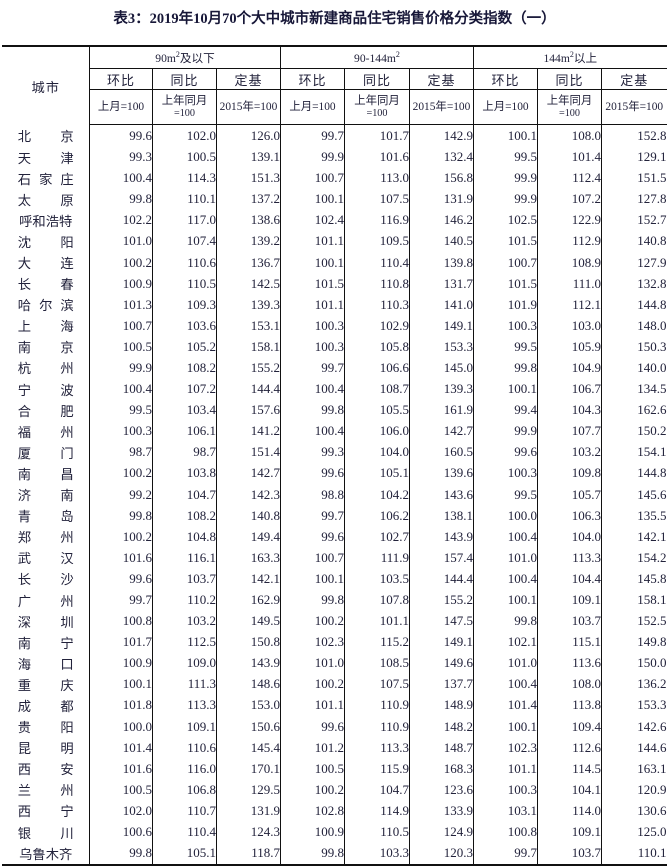 Image resolution: width=669 pixels, height=868 pixels. What do you see at coordinates (441, 107) in the screenshot?
I see `baseline-g2-fixed: 2015年=100` at bounding box center [441, 107].